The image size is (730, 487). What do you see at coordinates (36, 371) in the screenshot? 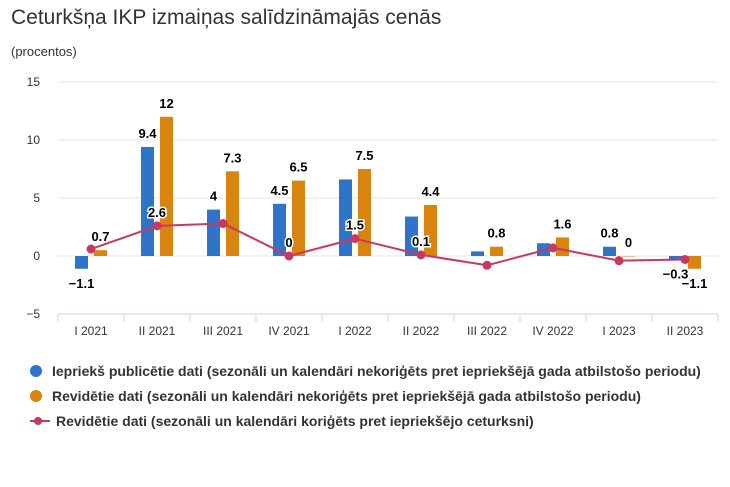
I see `legend-swatch-previous` at bounding box center [36, 371].